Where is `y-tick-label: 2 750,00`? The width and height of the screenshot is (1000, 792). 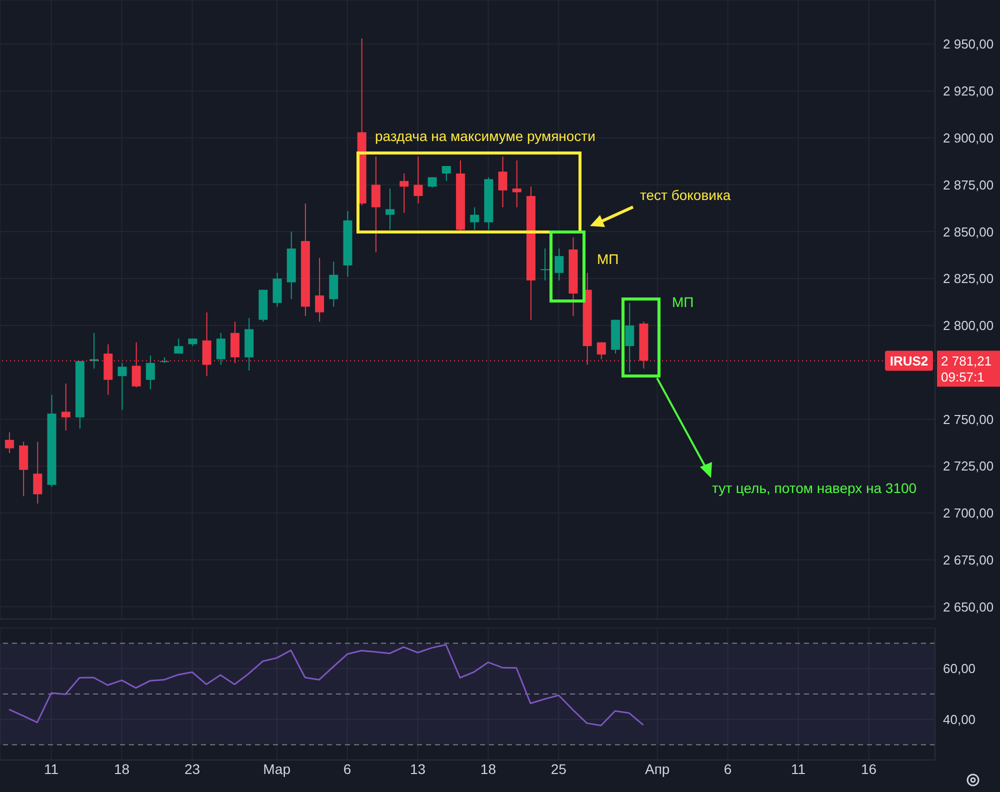
y-tick-label: 2 750,00 is located at coordinates (968, 419).